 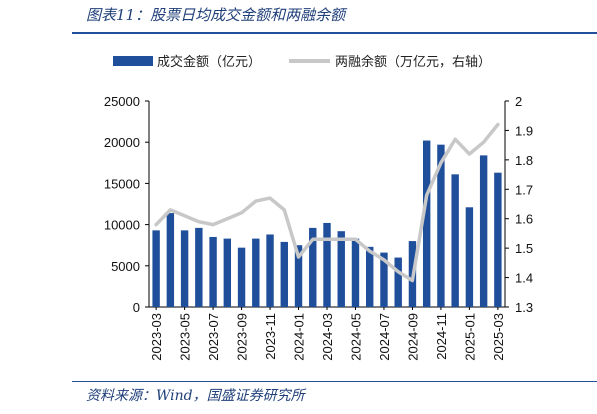 I want to click on x-tick-label: 2024-07, so click(x=384, y=337).